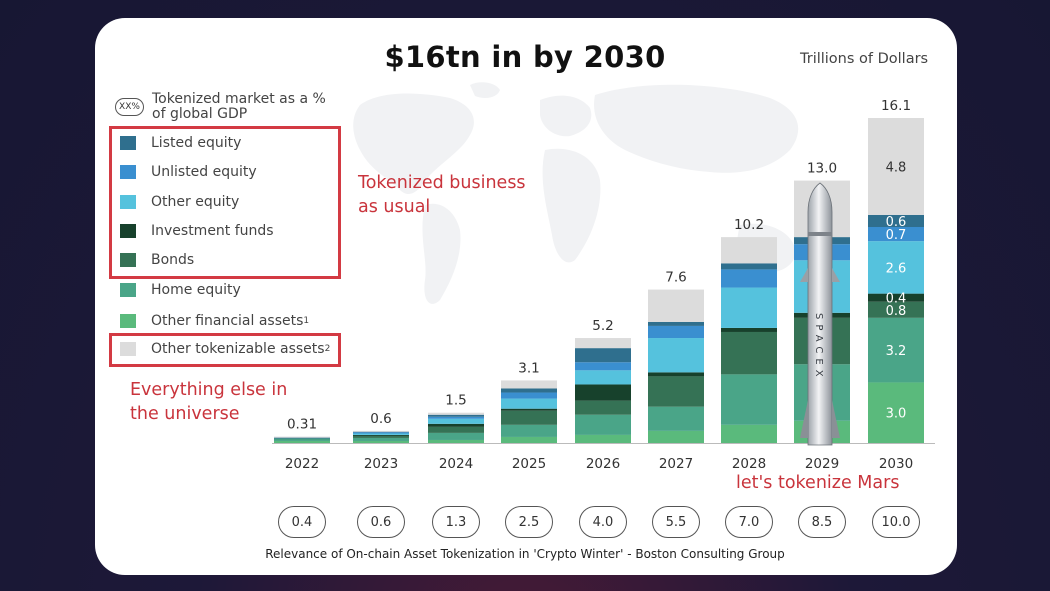  What do you see at coordinates (603, 522) in the screenshot?
I see `gdp-percent-pill: 4.0` at bounding box center [603, 522].